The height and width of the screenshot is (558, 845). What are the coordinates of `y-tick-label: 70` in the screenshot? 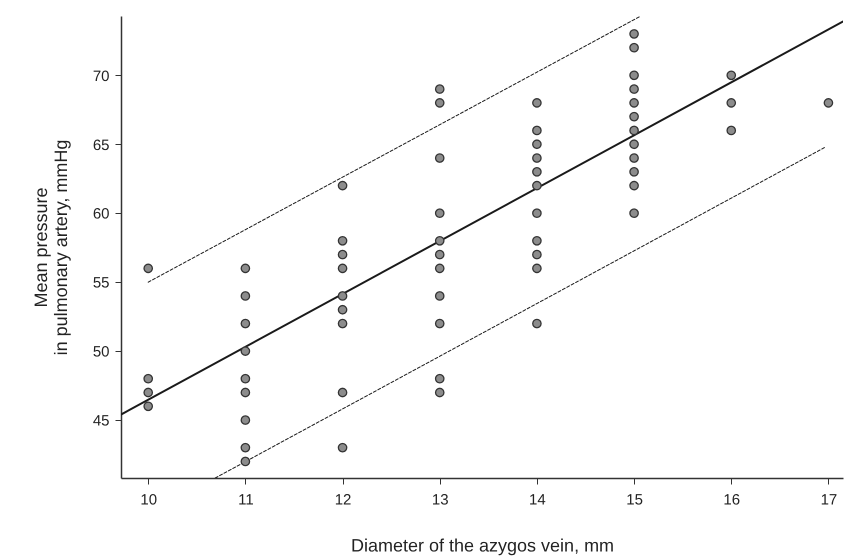 It's located at (101, 76).